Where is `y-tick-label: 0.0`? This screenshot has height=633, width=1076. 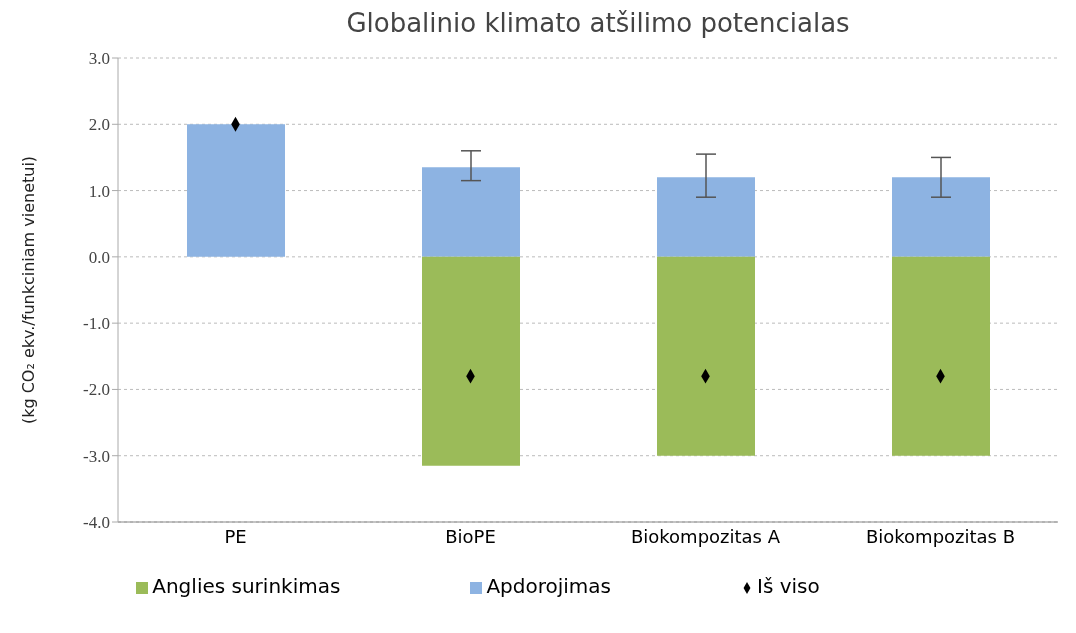 y-tick-label: 0.0 is located at coordinates (99, 257).